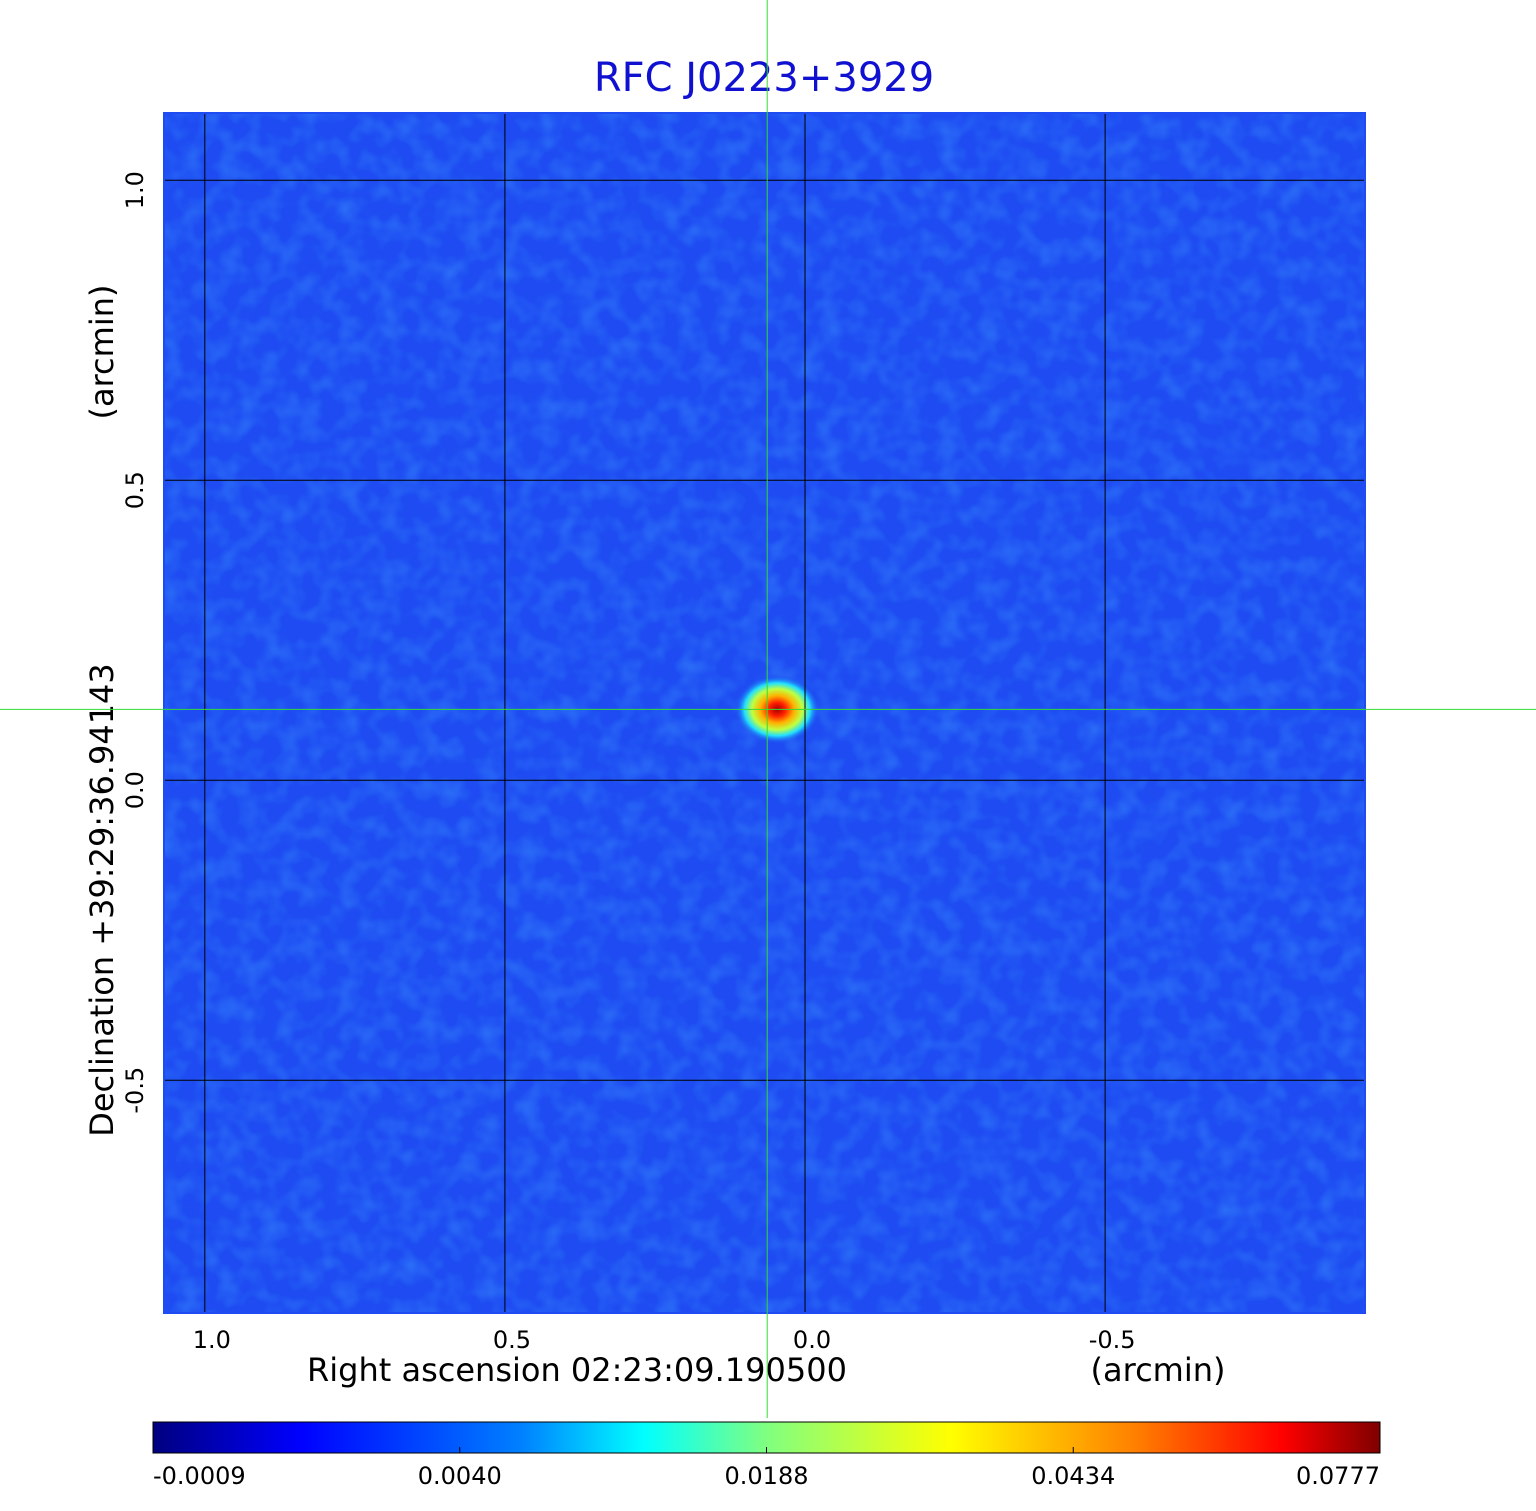  Describe the element at coordinates (767, 1476) in the screenshot. I see `colorbar-tick-label: 0.0188` at that location.